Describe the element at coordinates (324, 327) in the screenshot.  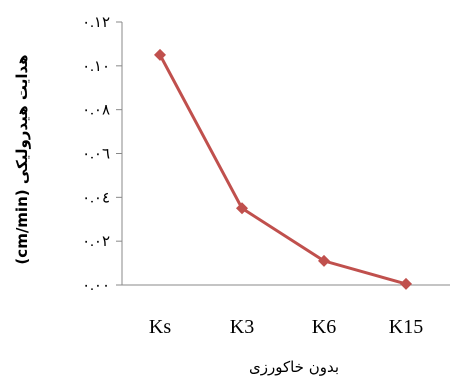
I see `x-tick-label: K6` at that location.